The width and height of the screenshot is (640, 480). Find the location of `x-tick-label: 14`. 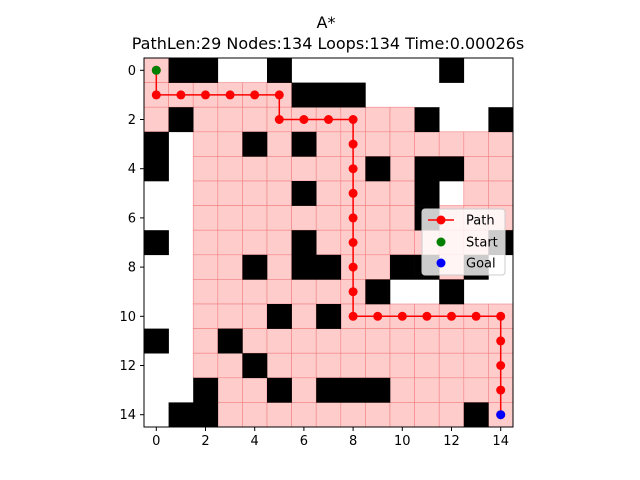

x-tick-label: 14 is located at coordinates (500, 441).